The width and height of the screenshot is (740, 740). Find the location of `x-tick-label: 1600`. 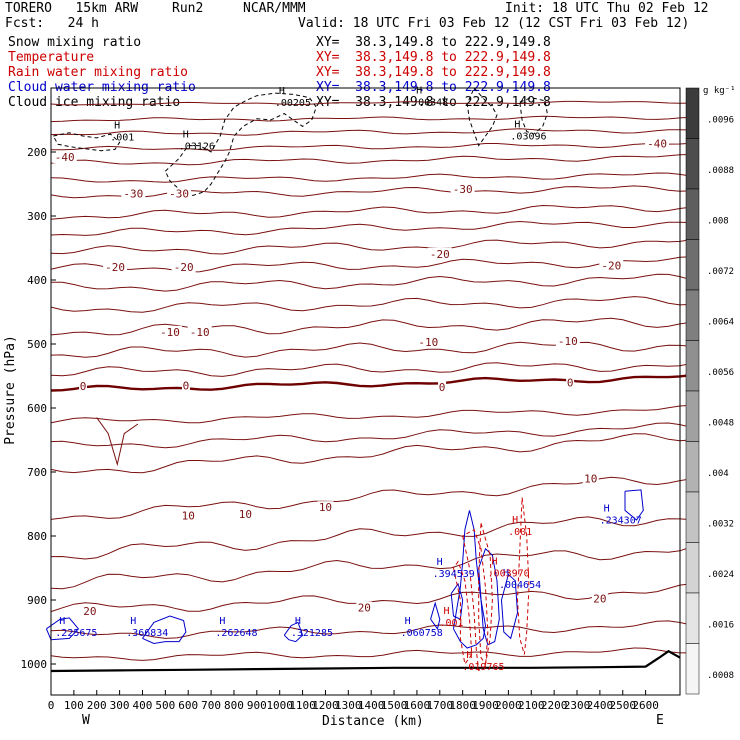

x-tick-label: 1600 is located at coordinates (417, 705).